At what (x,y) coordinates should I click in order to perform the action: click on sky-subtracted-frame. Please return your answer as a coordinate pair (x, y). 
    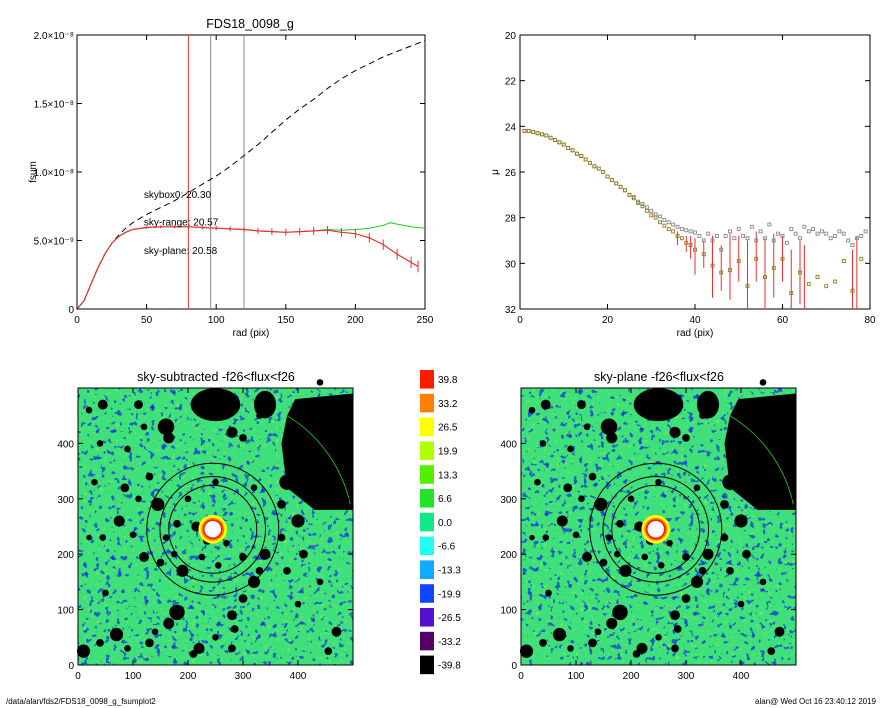
    Looking at the image, I should click on (215, 526).